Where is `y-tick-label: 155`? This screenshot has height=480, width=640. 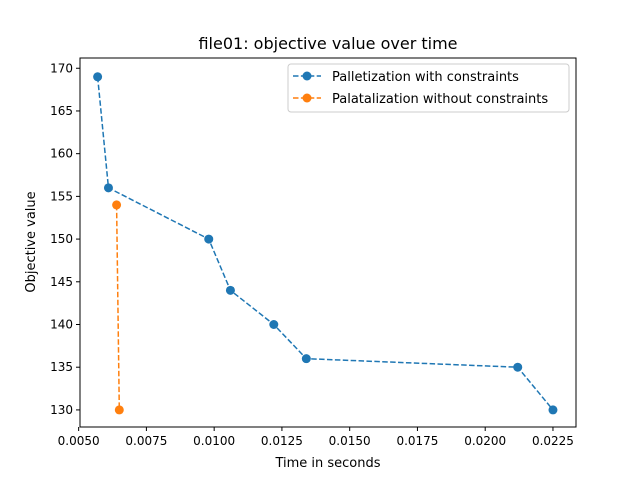 y-tick-label: 155 is located at coordinates (61, 196).